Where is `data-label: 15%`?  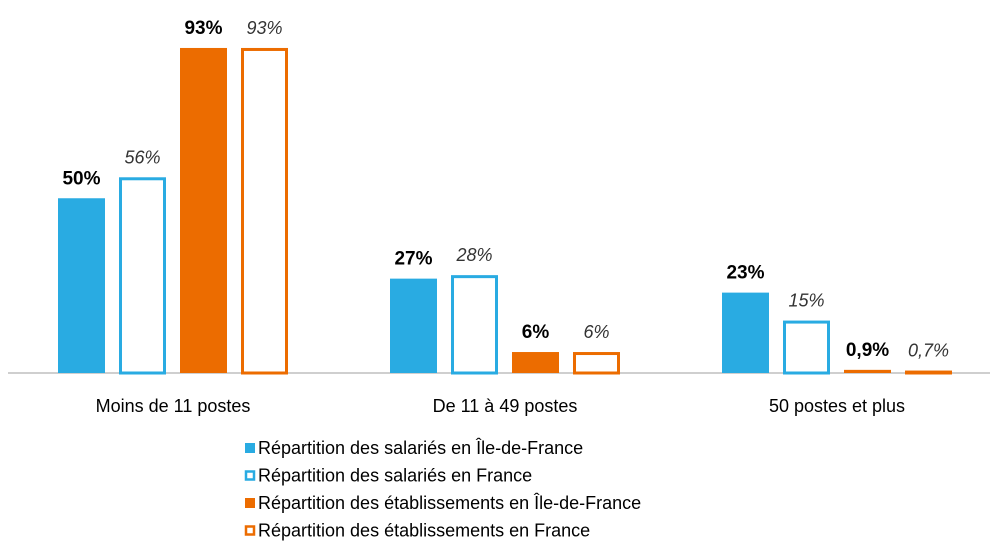
data-label: 15% is located at coordinates (806, 301).